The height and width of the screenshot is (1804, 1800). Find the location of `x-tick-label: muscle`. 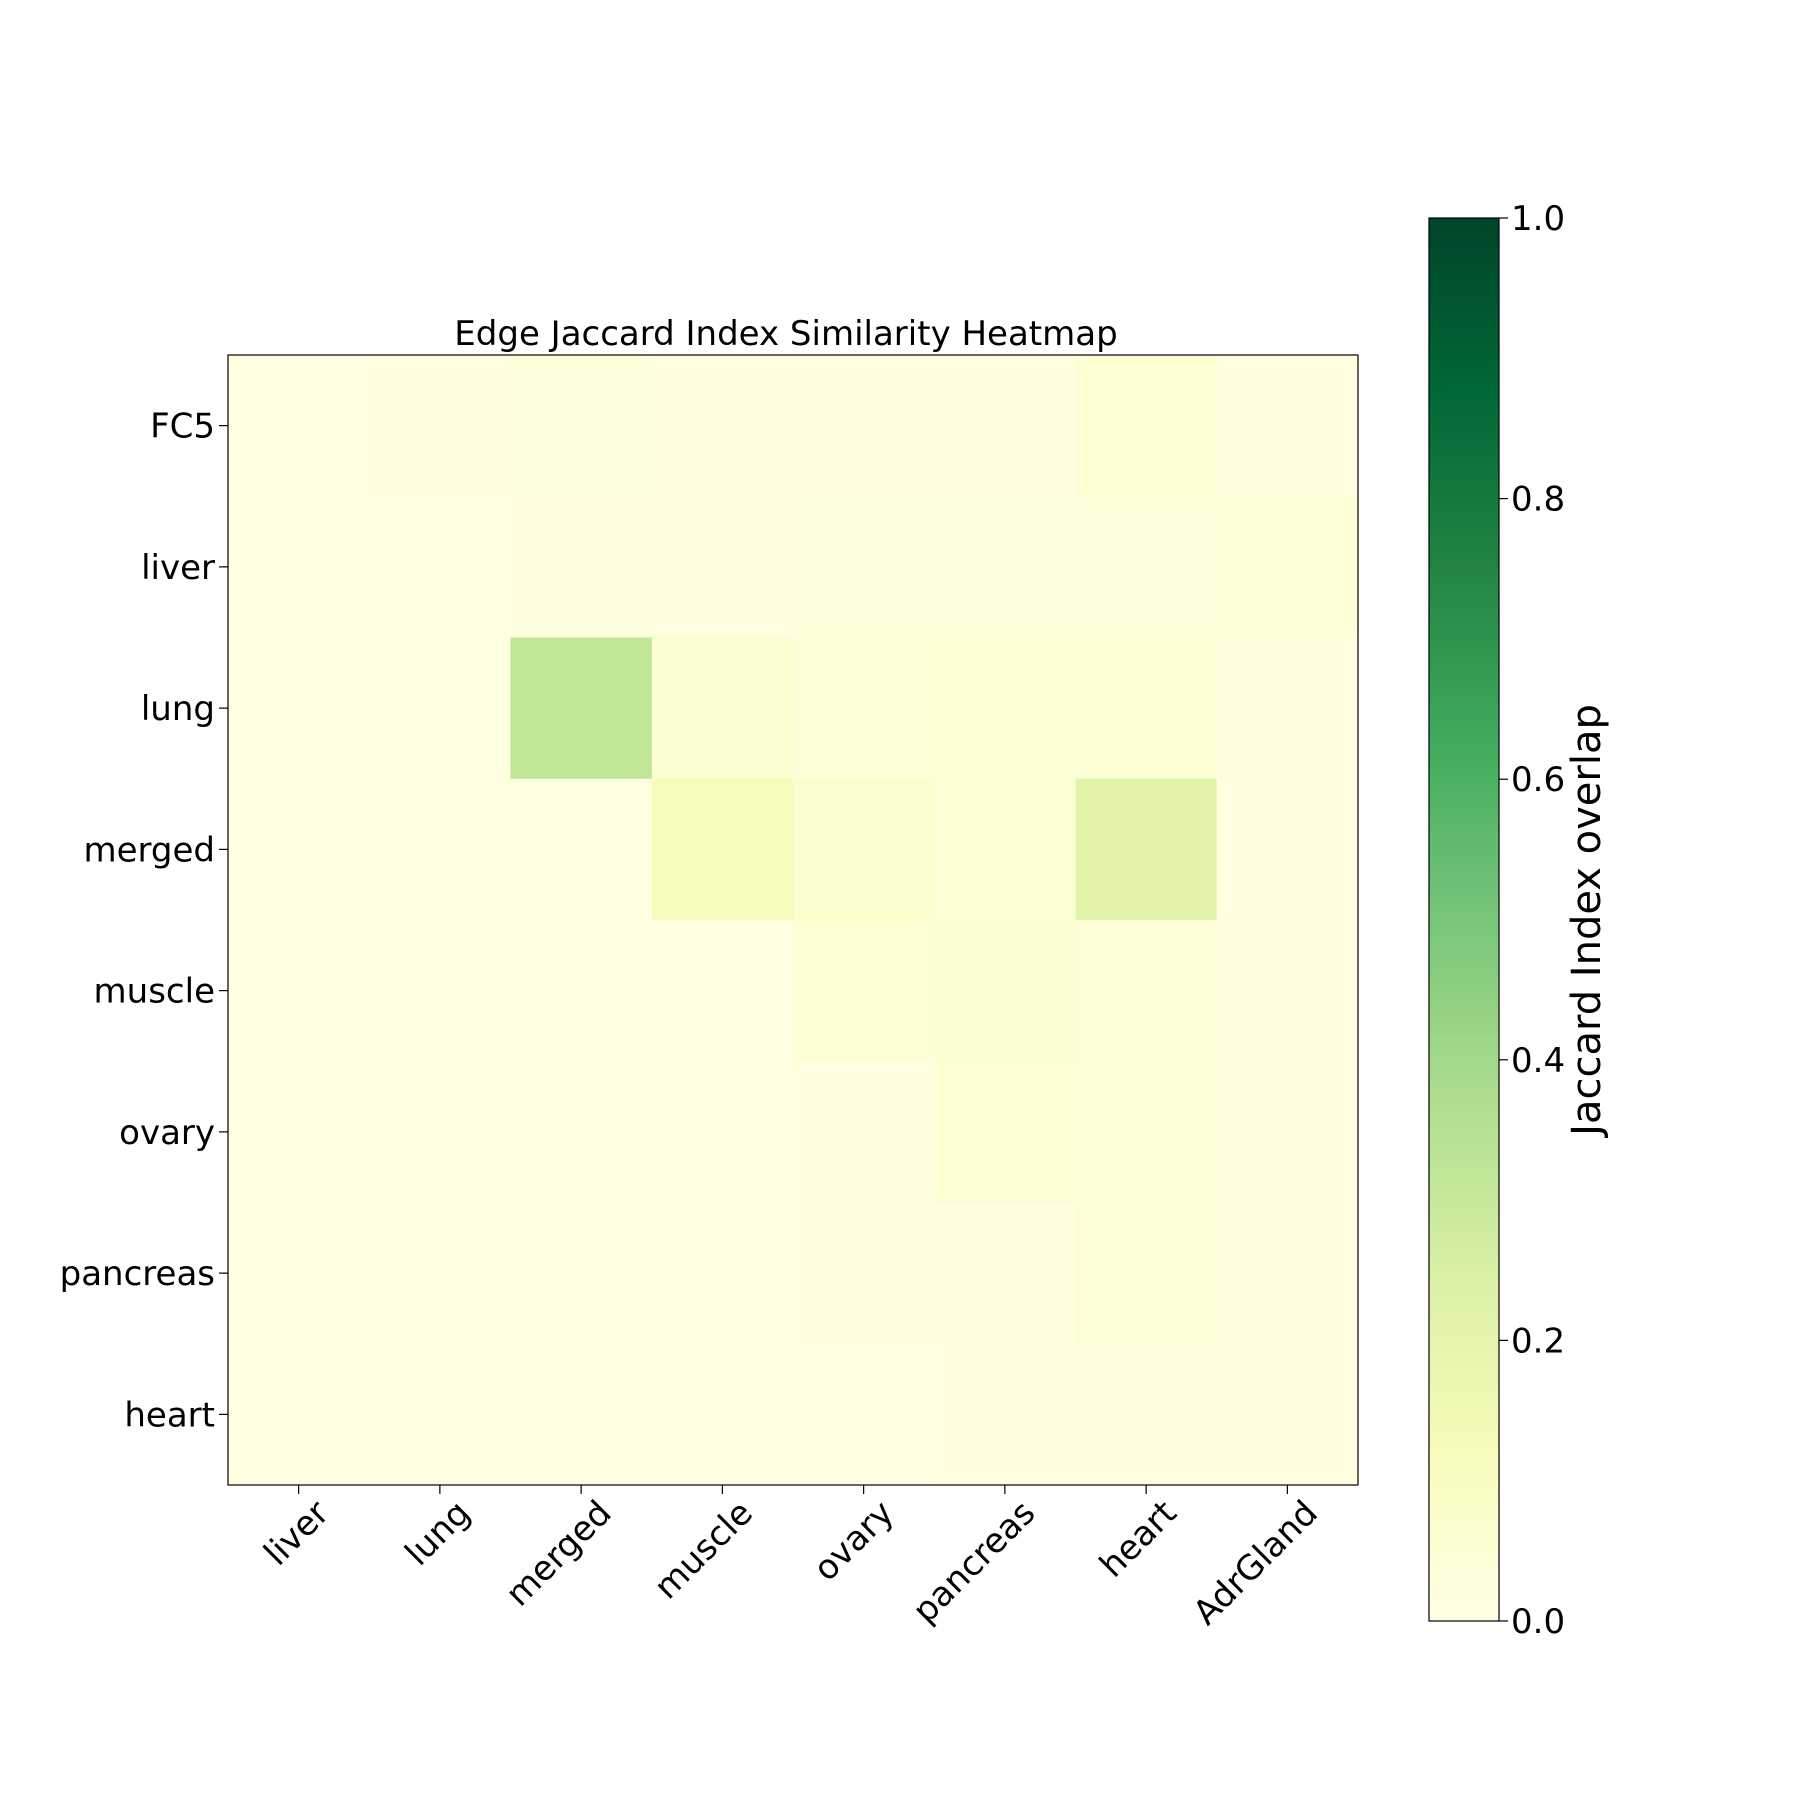

x-tick-label: muscle is located at coordinates (704, 1550).